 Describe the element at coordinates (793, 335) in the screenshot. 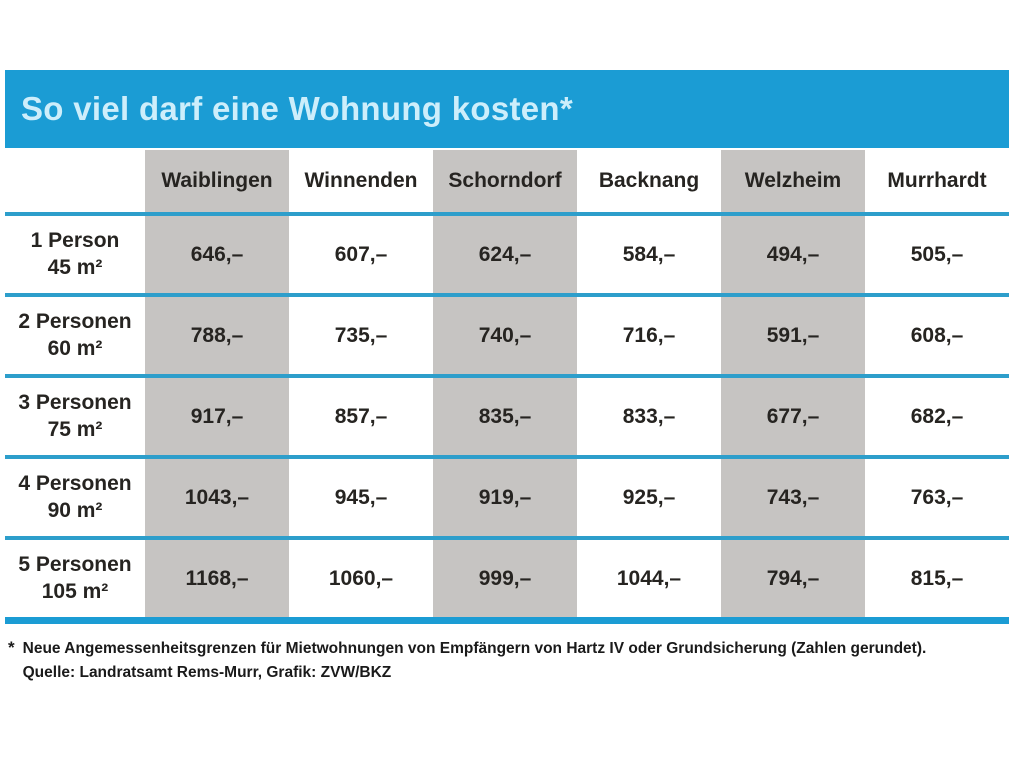

I see `value-cell: 591,–` at that location.